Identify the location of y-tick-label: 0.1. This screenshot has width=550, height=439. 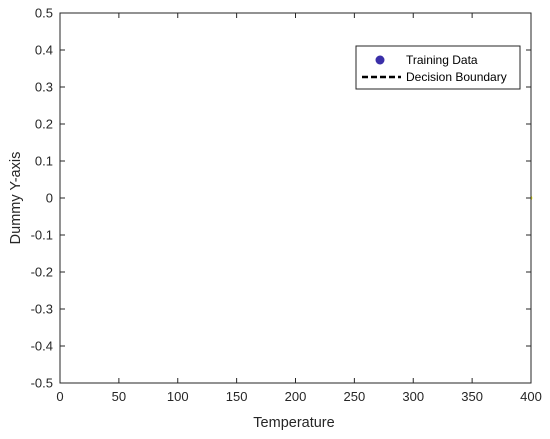
(44, 161).